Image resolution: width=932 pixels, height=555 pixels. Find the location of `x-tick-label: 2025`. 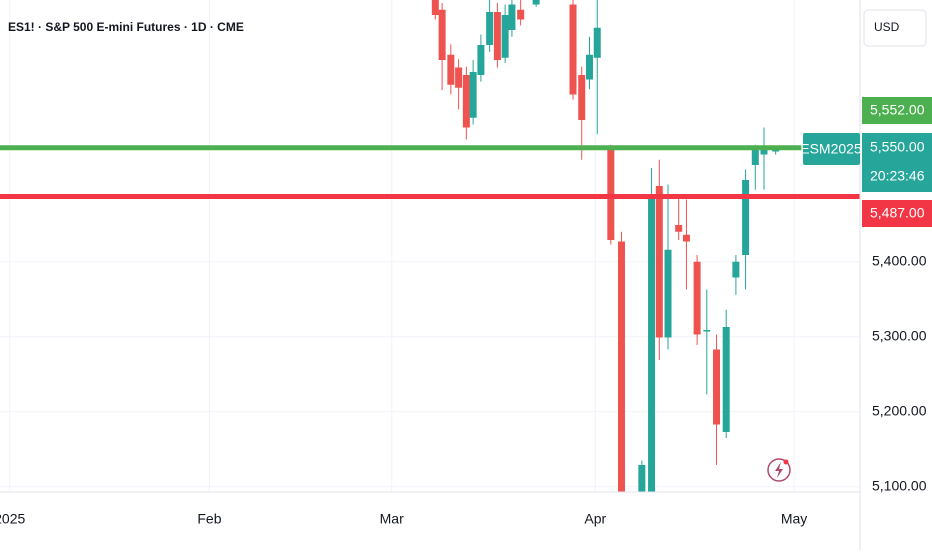

x-tick-label: 2025 is located at coordinates (12, 519).